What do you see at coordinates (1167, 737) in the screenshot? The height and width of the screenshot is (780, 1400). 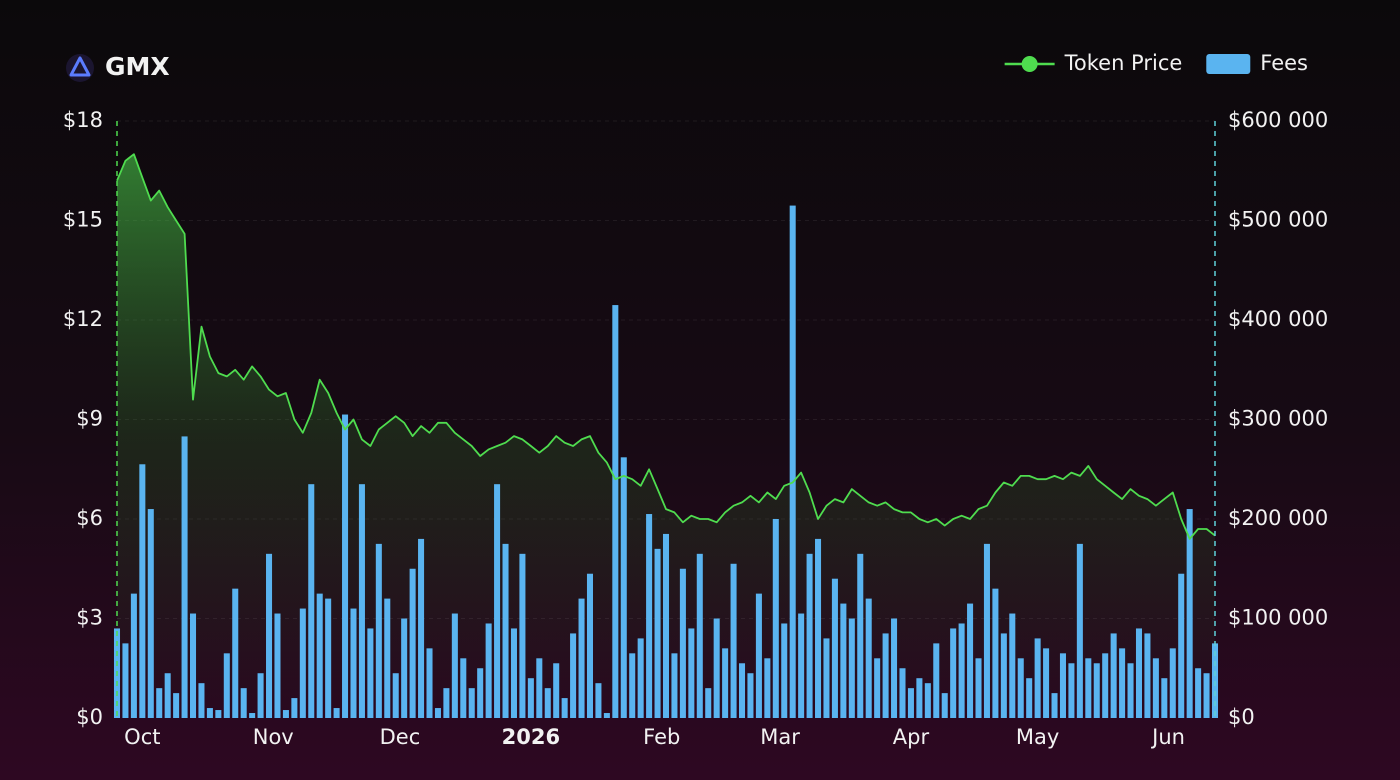 I see `x-tick-label: Jun` at bounding box center [1167, 737].